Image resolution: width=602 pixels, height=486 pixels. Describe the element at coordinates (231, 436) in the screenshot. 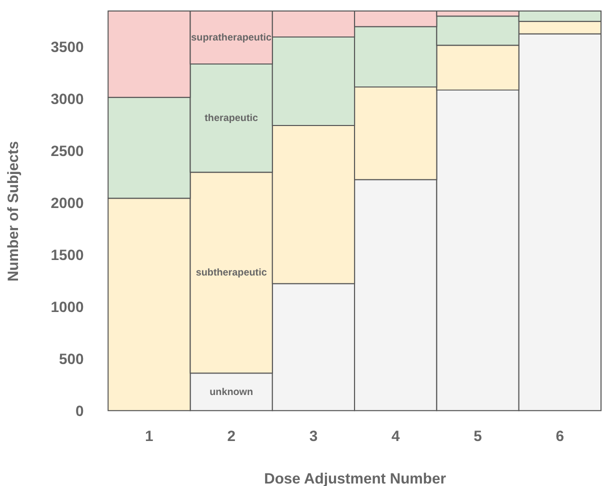

I see `x-tick-label: 2` at that location.